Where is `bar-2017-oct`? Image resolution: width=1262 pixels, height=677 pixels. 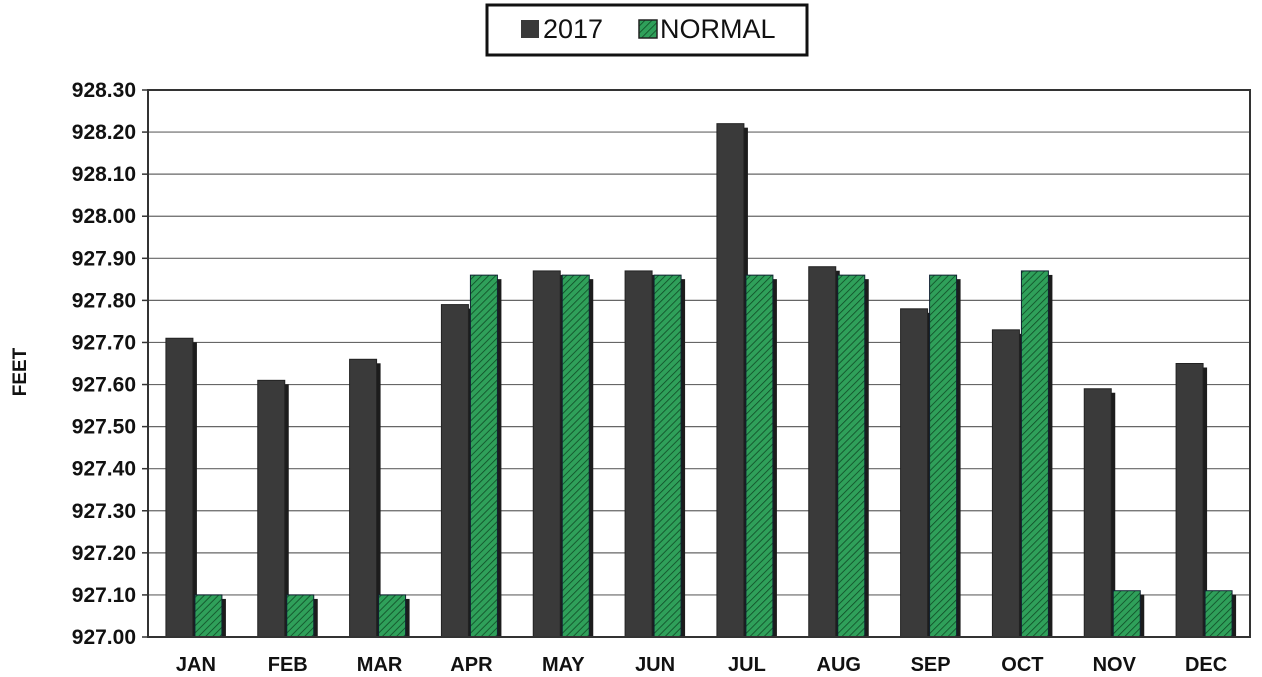
bar-2017-oct is located at coordinates (1007, 483).